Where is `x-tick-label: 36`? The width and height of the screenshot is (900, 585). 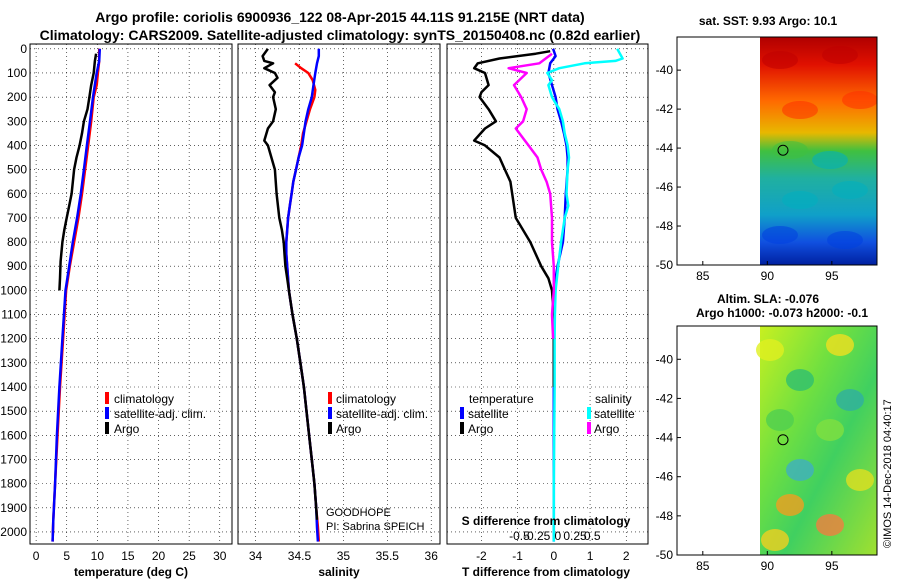 x-tick-label: 36 is located at coordinates (432, 556).